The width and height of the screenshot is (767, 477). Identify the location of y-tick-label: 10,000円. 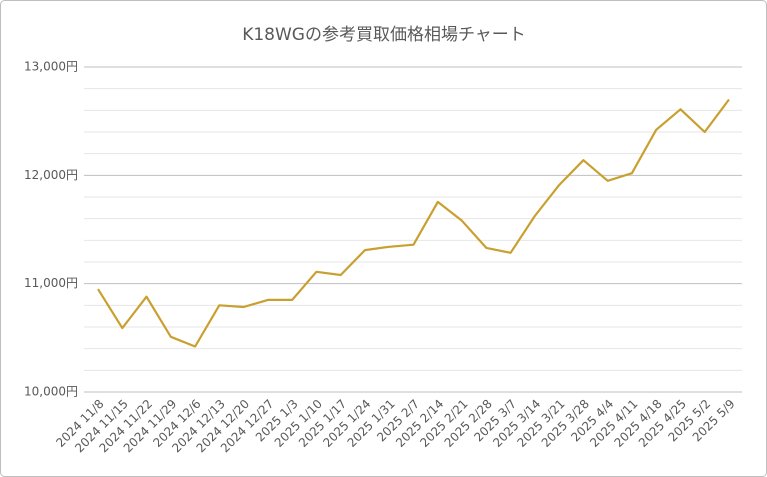
(51, 392).